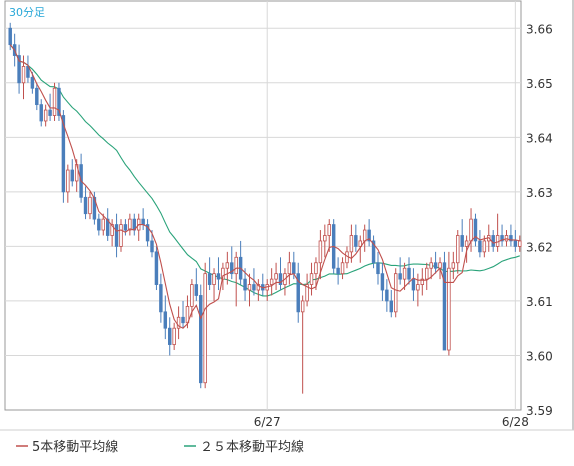  What do you see at coordinates (539, 29) in the screenshot?
I see `y-tick-label: 3.66` at bounding box center [539, 29].